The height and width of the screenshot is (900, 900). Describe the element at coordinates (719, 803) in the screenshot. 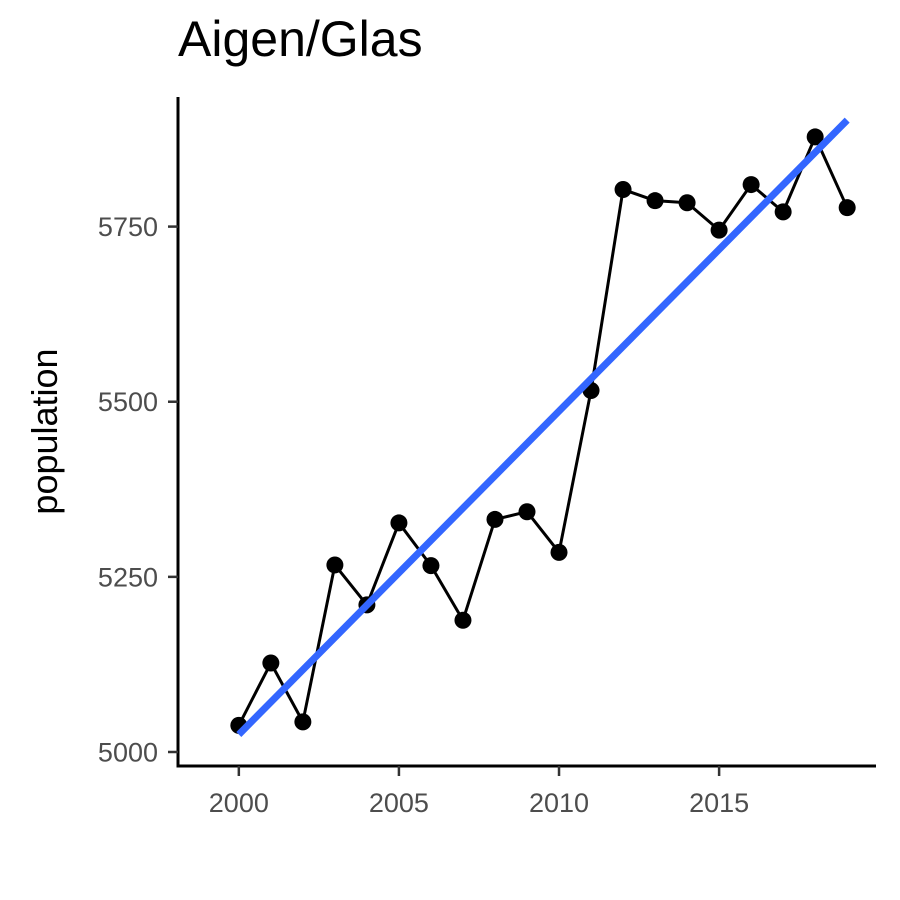

I see `x-tick-label: 2015` at that location.